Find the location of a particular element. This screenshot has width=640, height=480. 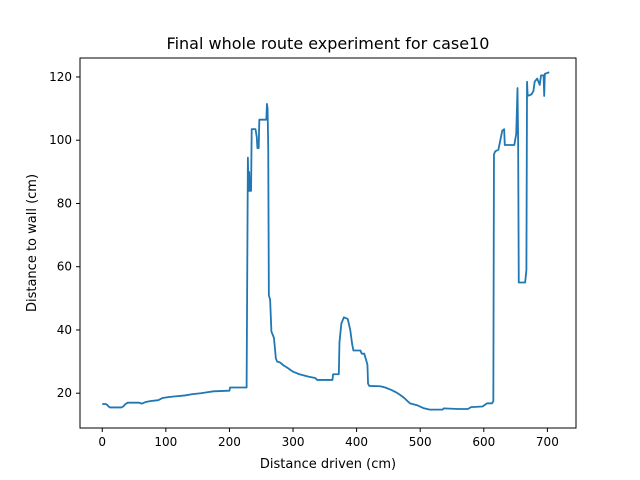

y-tick-label: 120 is located at coordinates (60, 77).